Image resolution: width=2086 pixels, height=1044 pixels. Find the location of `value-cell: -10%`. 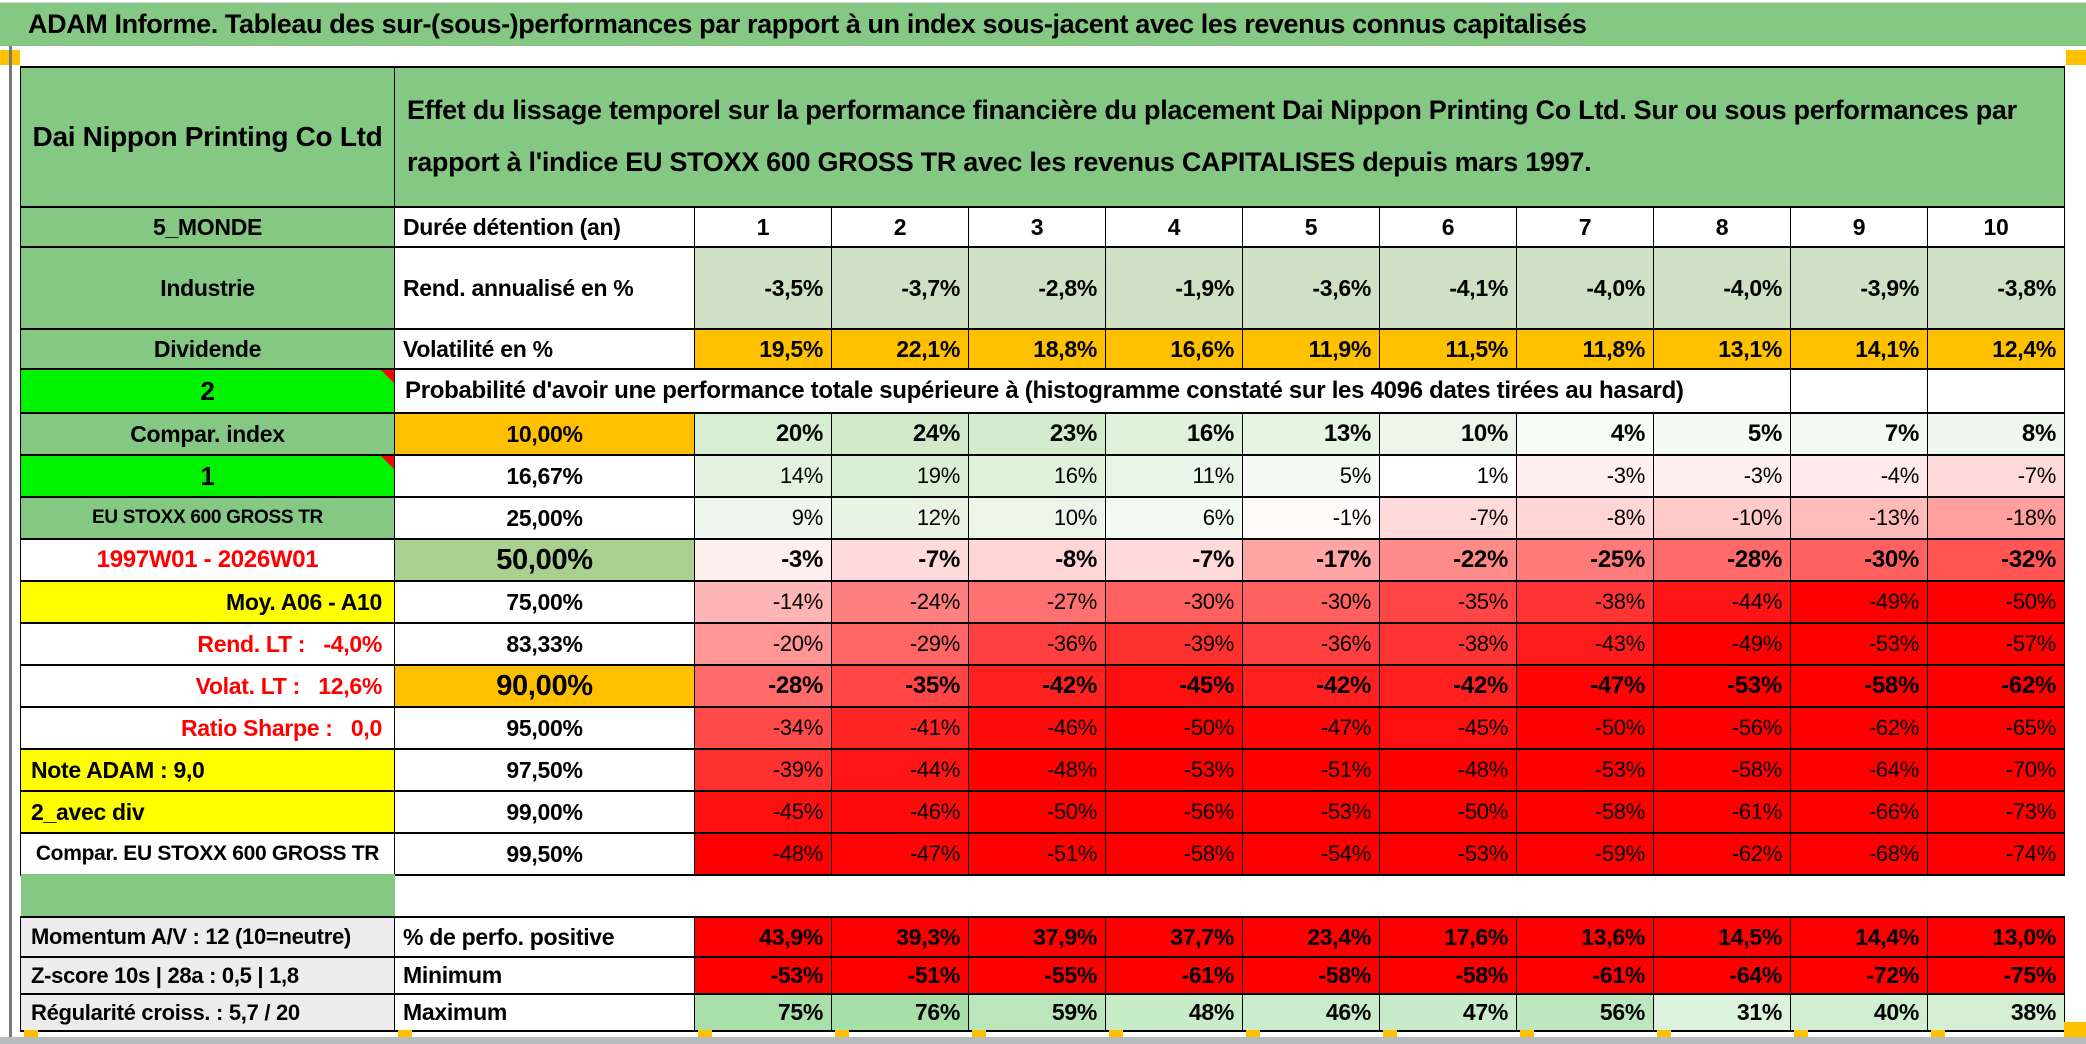

value-cell: -10% is located at coordinates (1722, 519).